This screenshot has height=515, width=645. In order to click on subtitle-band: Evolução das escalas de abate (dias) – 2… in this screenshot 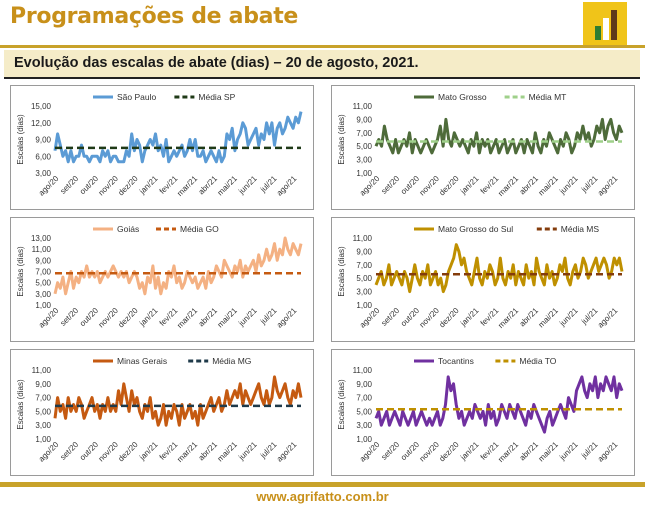, I will do `click(322, 64)`.